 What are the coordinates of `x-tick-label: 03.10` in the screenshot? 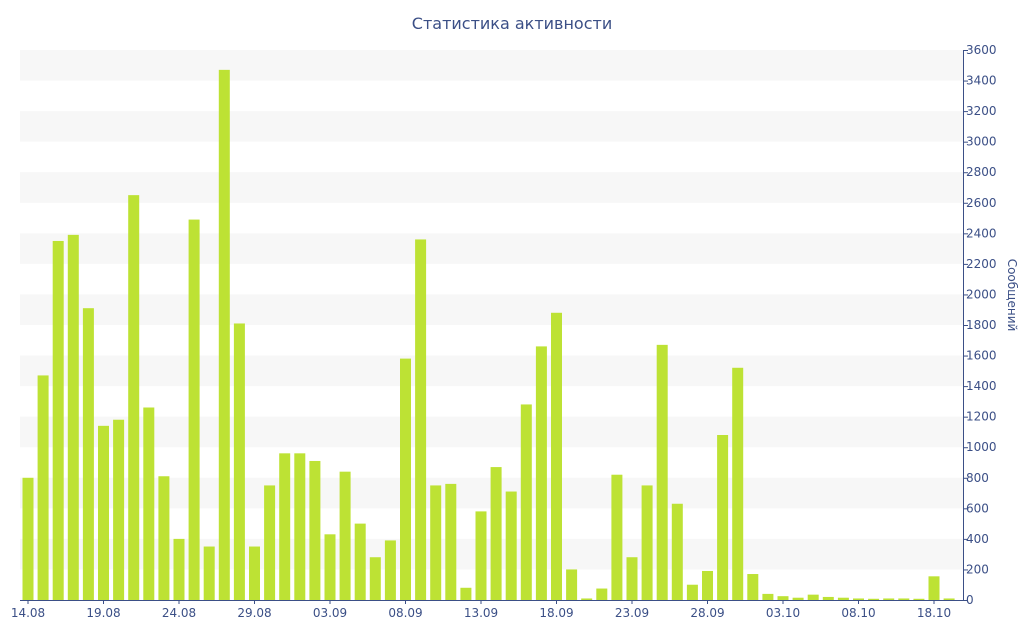 It's located at (783, 613).